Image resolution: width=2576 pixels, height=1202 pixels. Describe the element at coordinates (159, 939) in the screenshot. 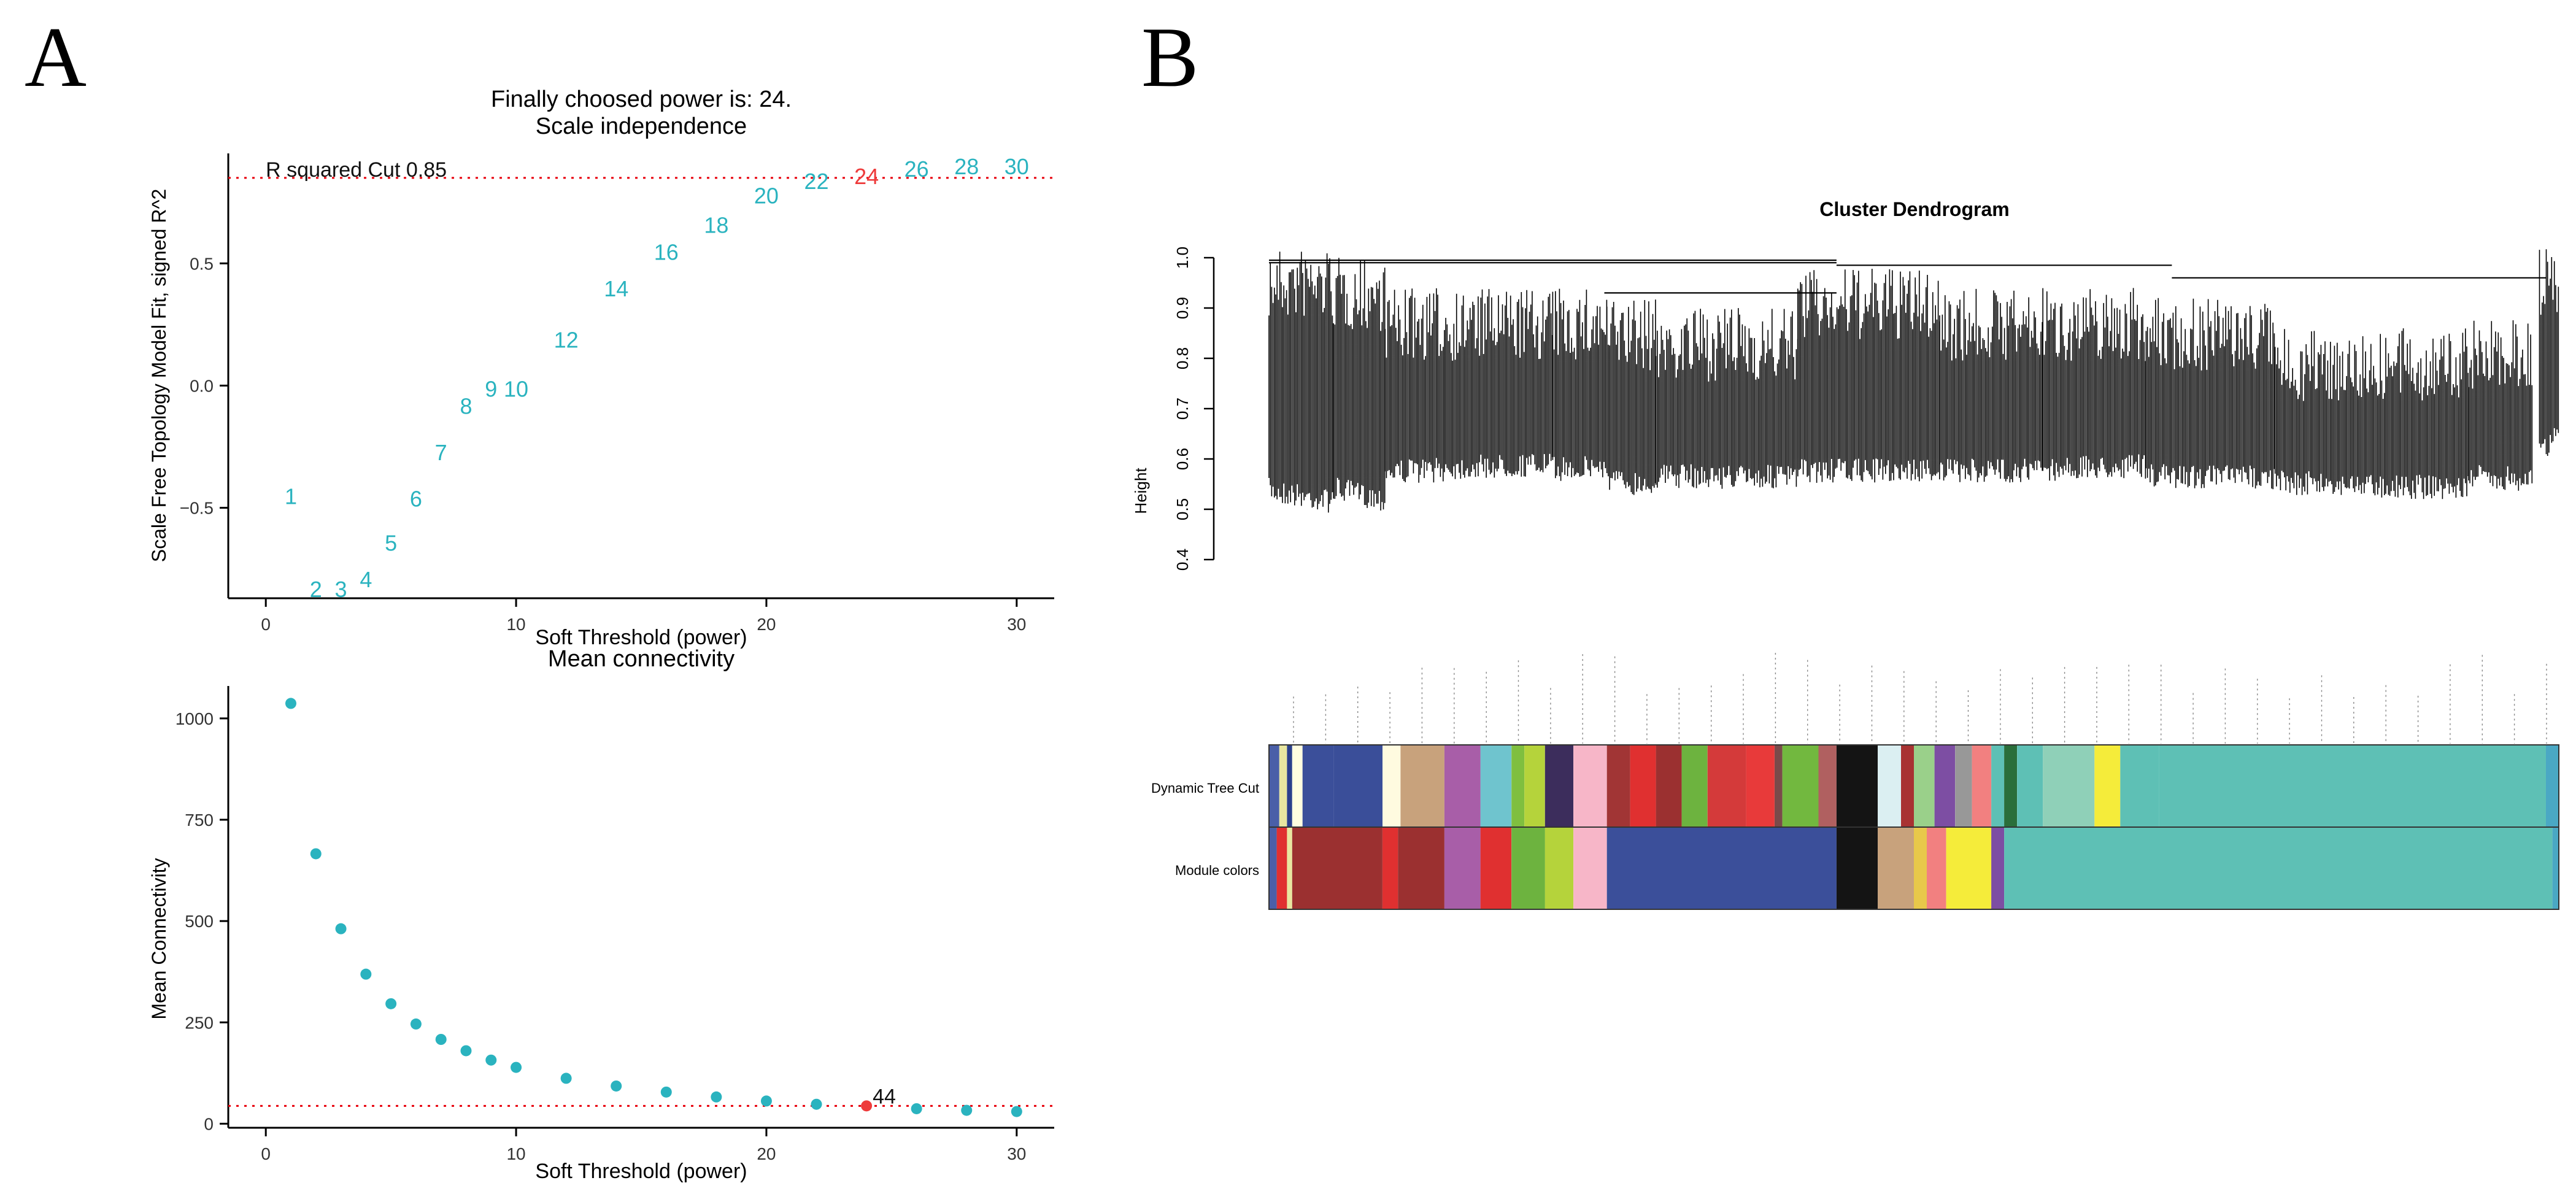

I see `mean-connectivity-ylabel: Mean Connectivity` at that location.